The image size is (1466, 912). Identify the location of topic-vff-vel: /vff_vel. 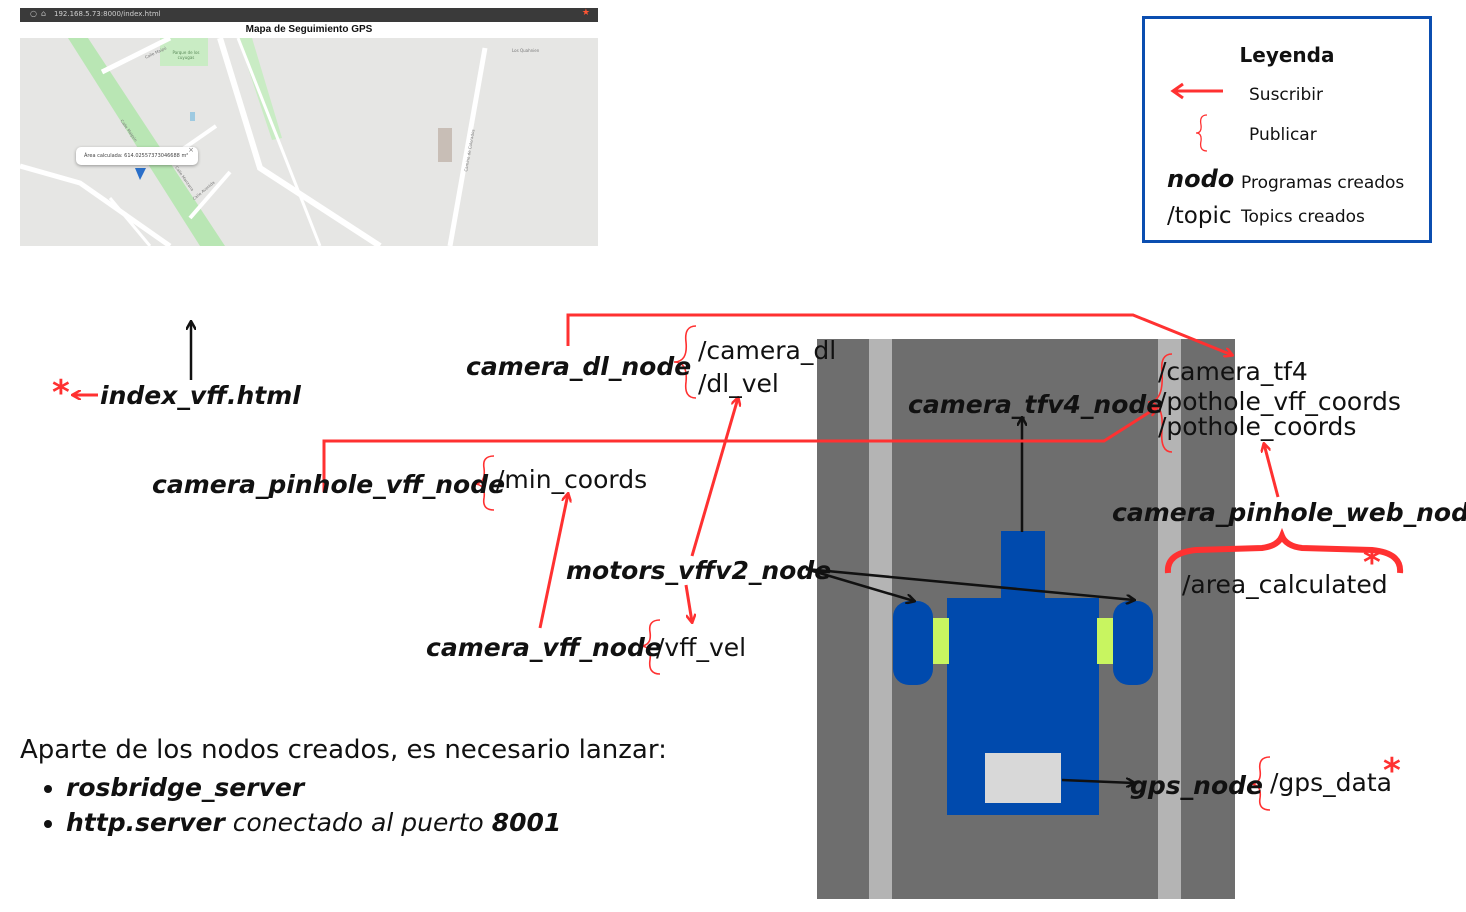
(701, 647).